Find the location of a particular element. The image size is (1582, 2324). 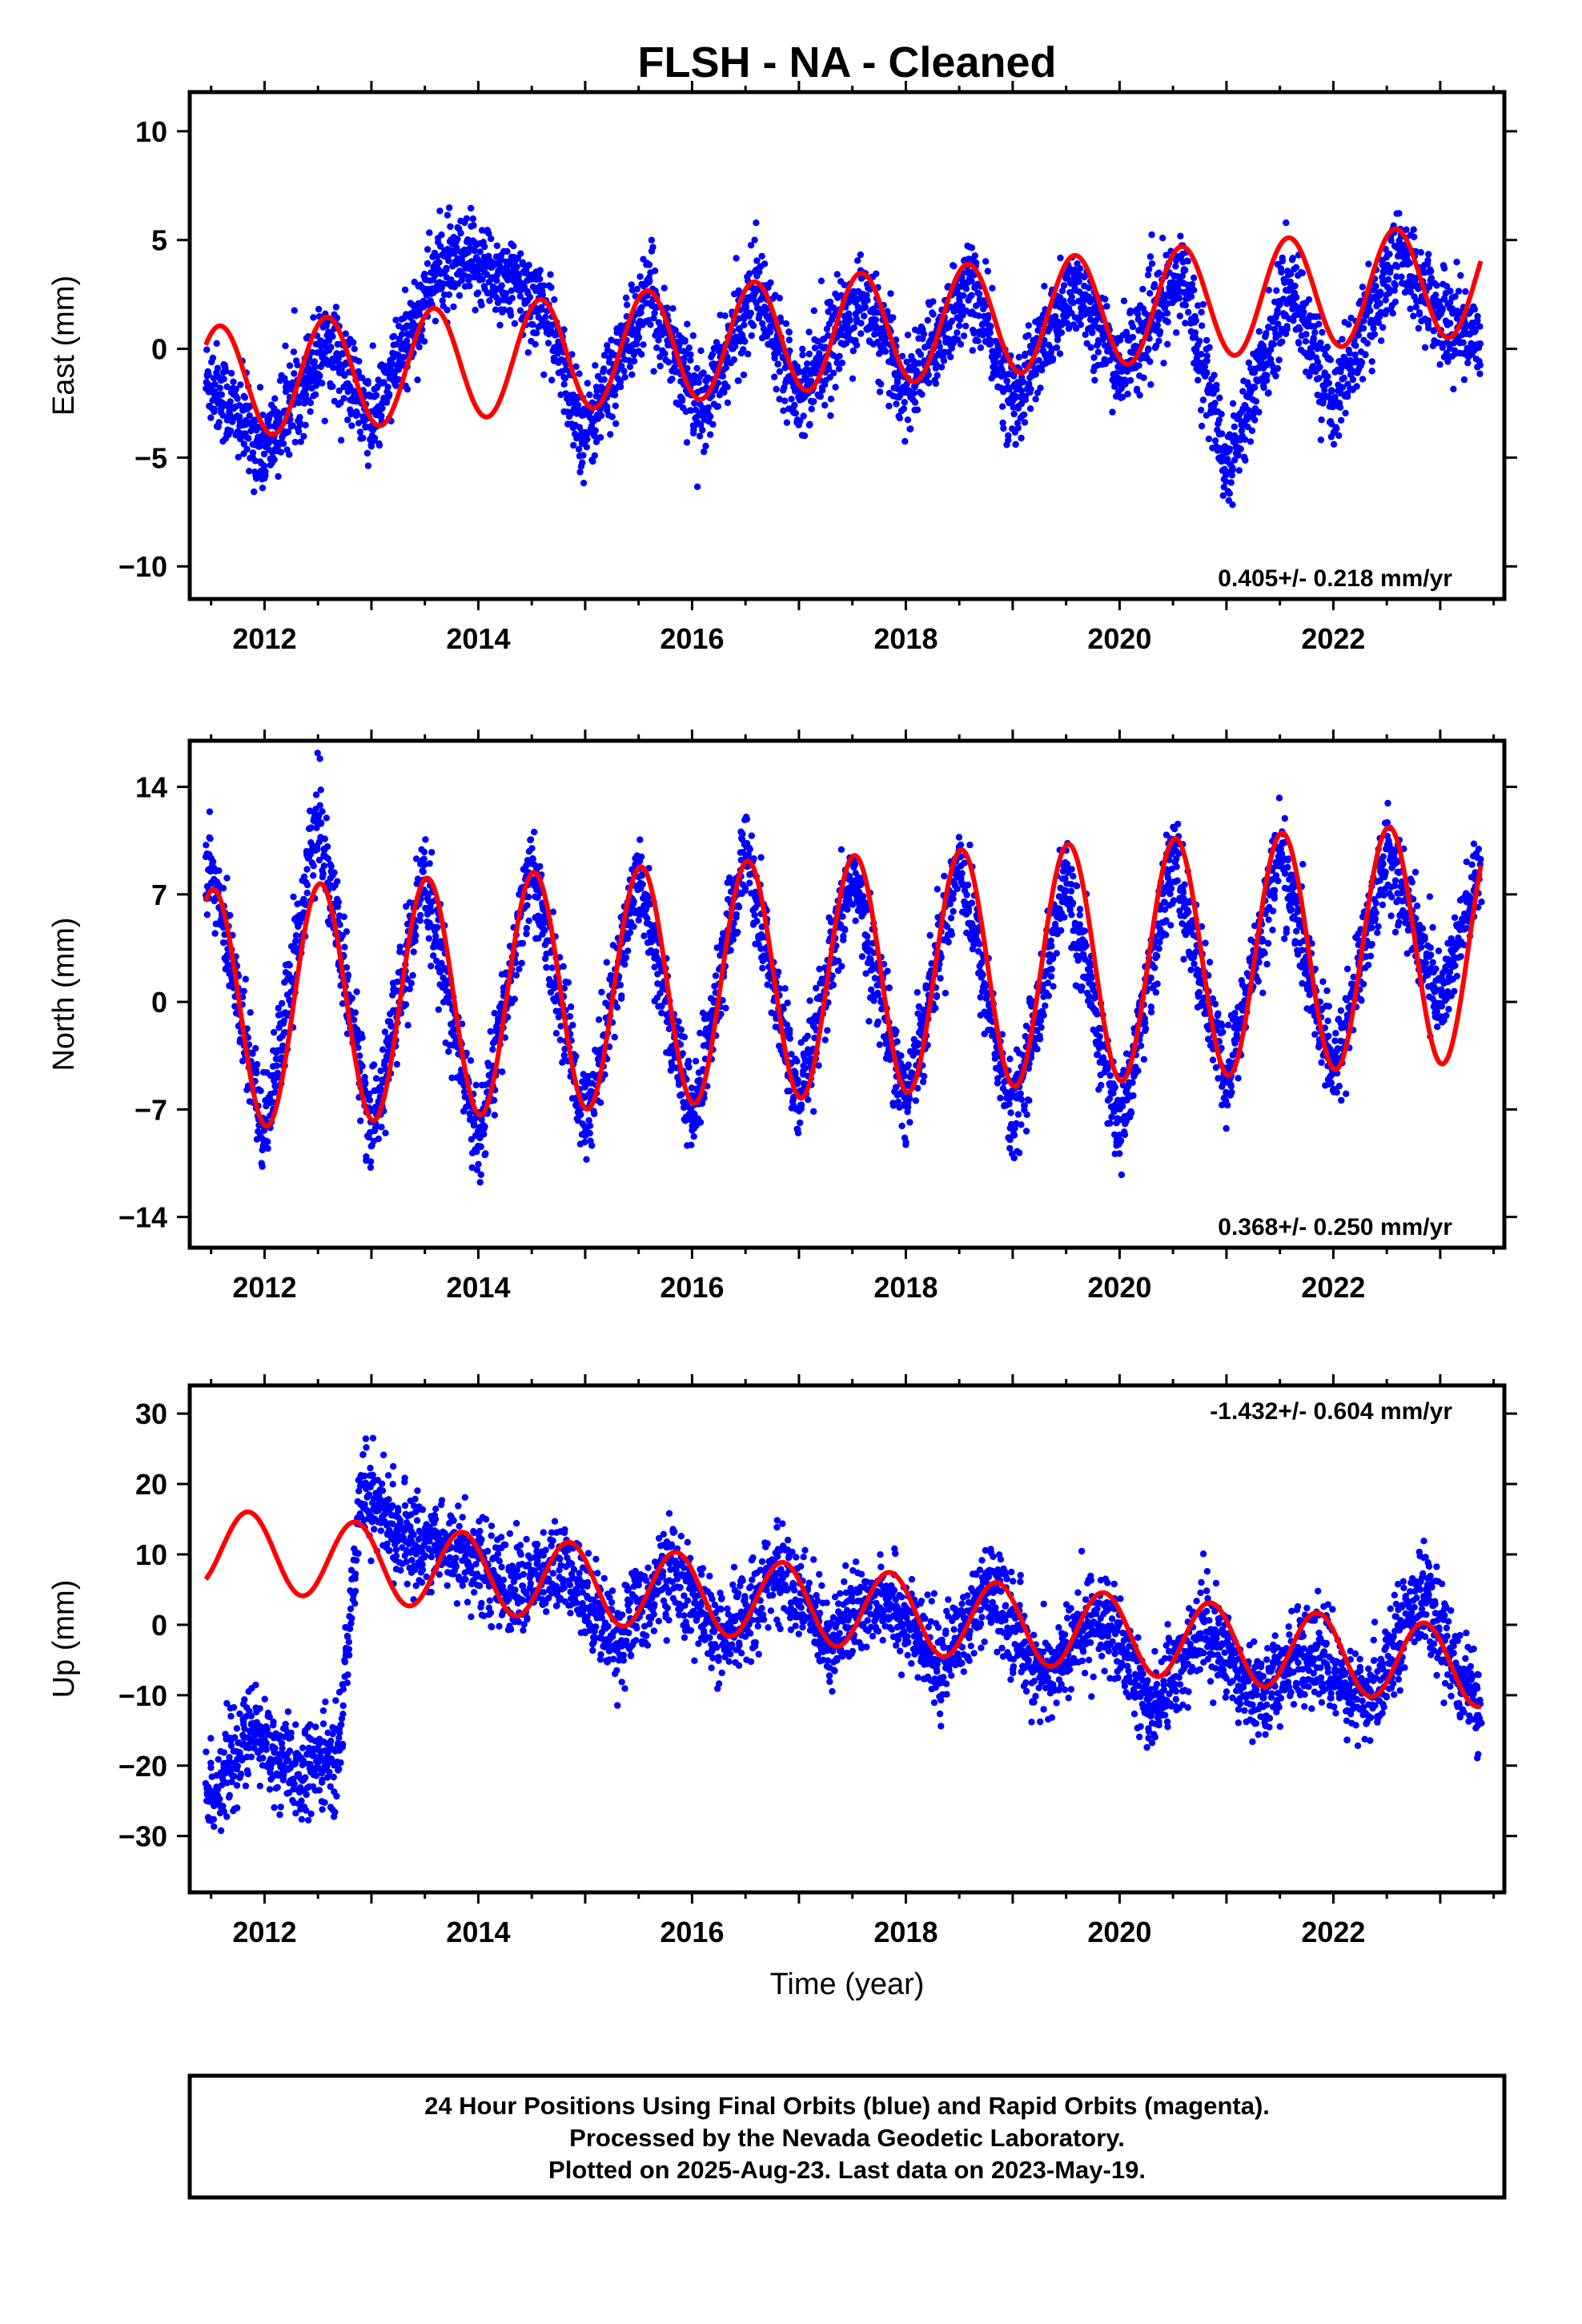

chart-title: FLSH - NA - Cleaned is located at coordinates (847, 62).